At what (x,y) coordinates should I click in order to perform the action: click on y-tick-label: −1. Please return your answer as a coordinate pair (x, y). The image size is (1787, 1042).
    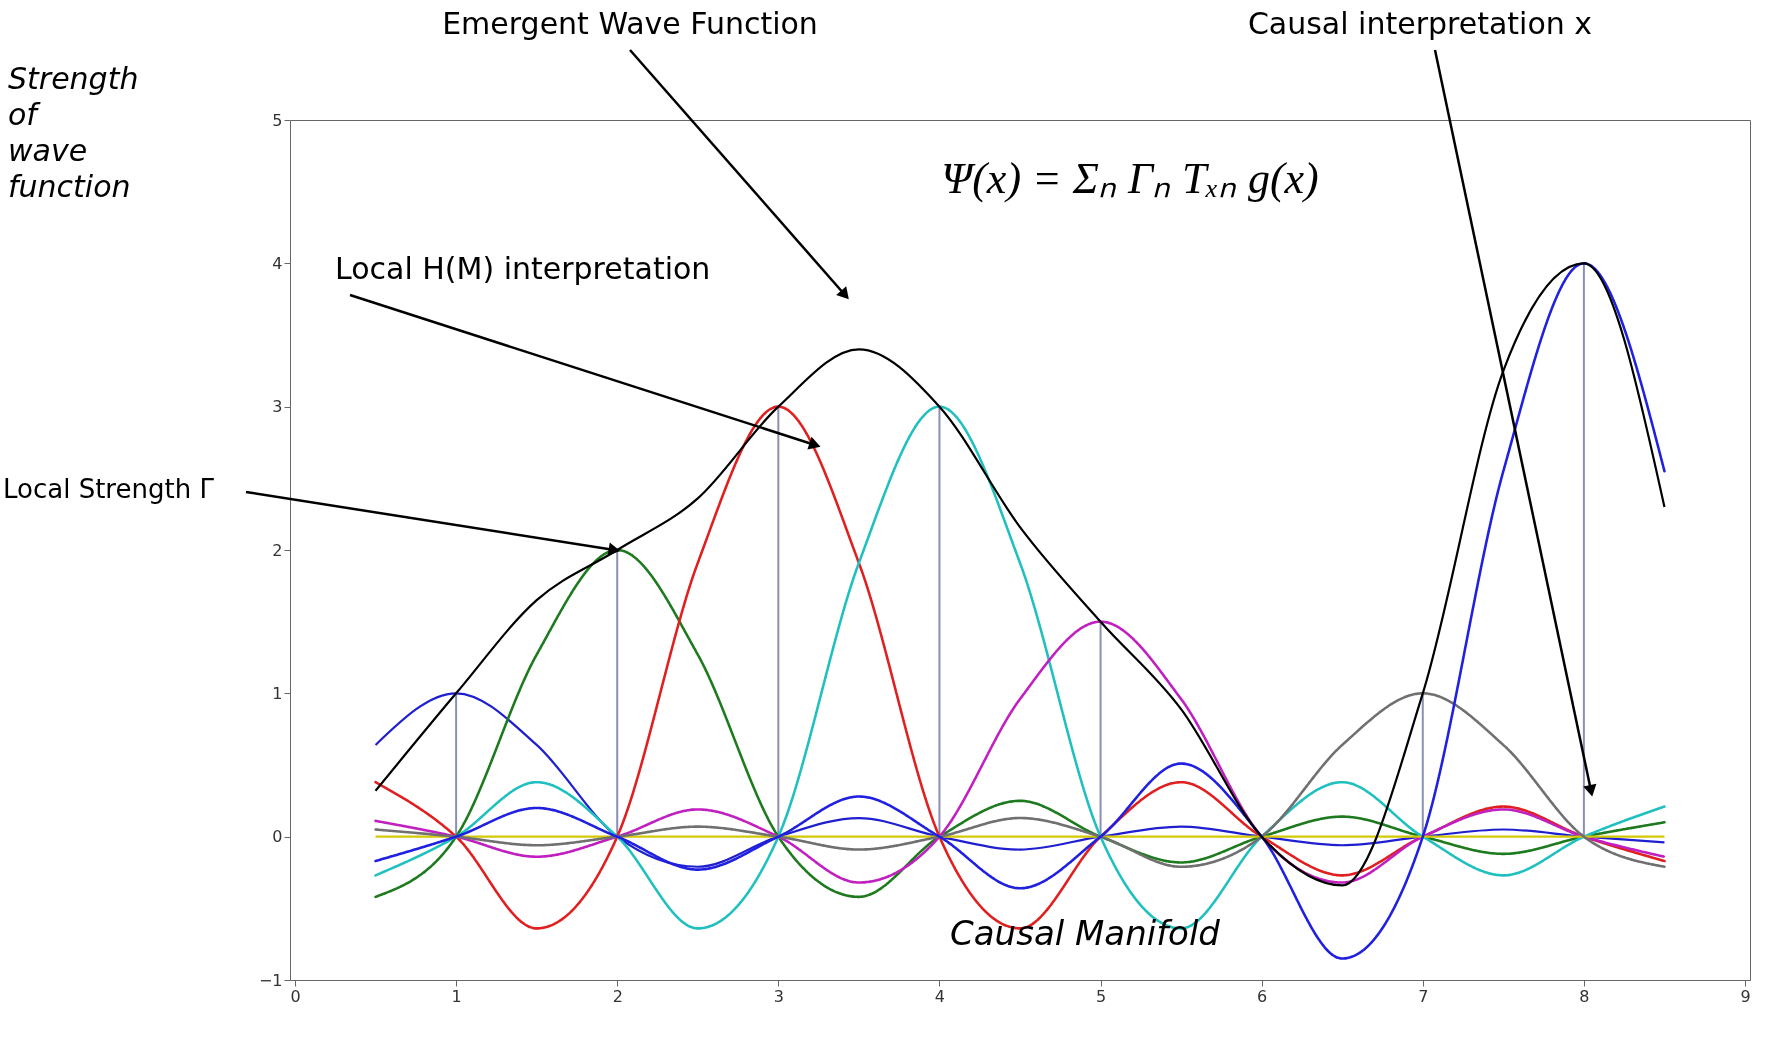
    Looking at the image, I should click on (270, 980).